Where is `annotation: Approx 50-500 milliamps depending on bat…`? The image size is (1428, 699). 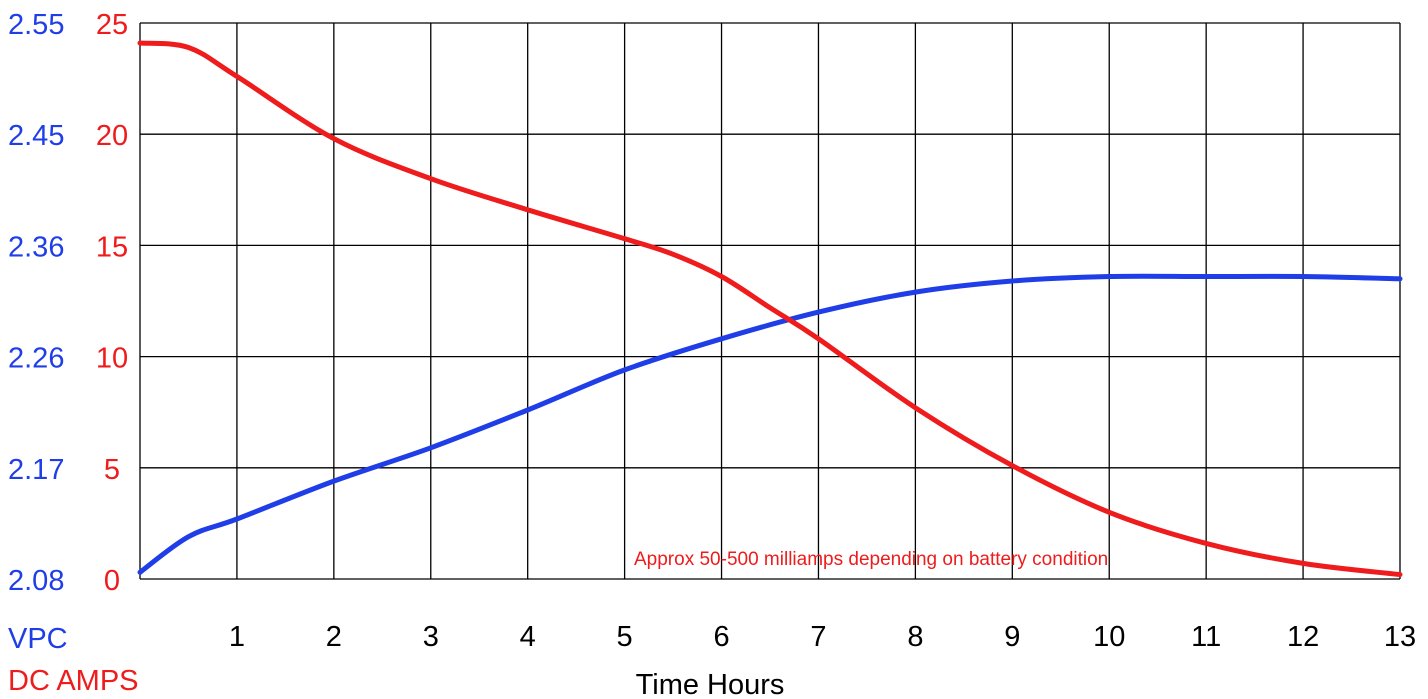 annotation: Approx 50-500 milliamps depending on bat… is located at coordinates (871, 559).